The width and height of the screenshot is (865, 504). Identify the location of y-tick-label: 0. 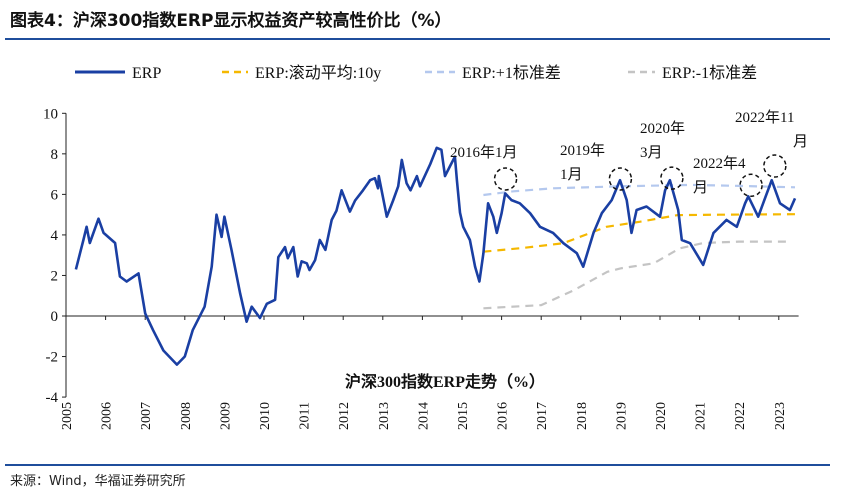
(55, 317).